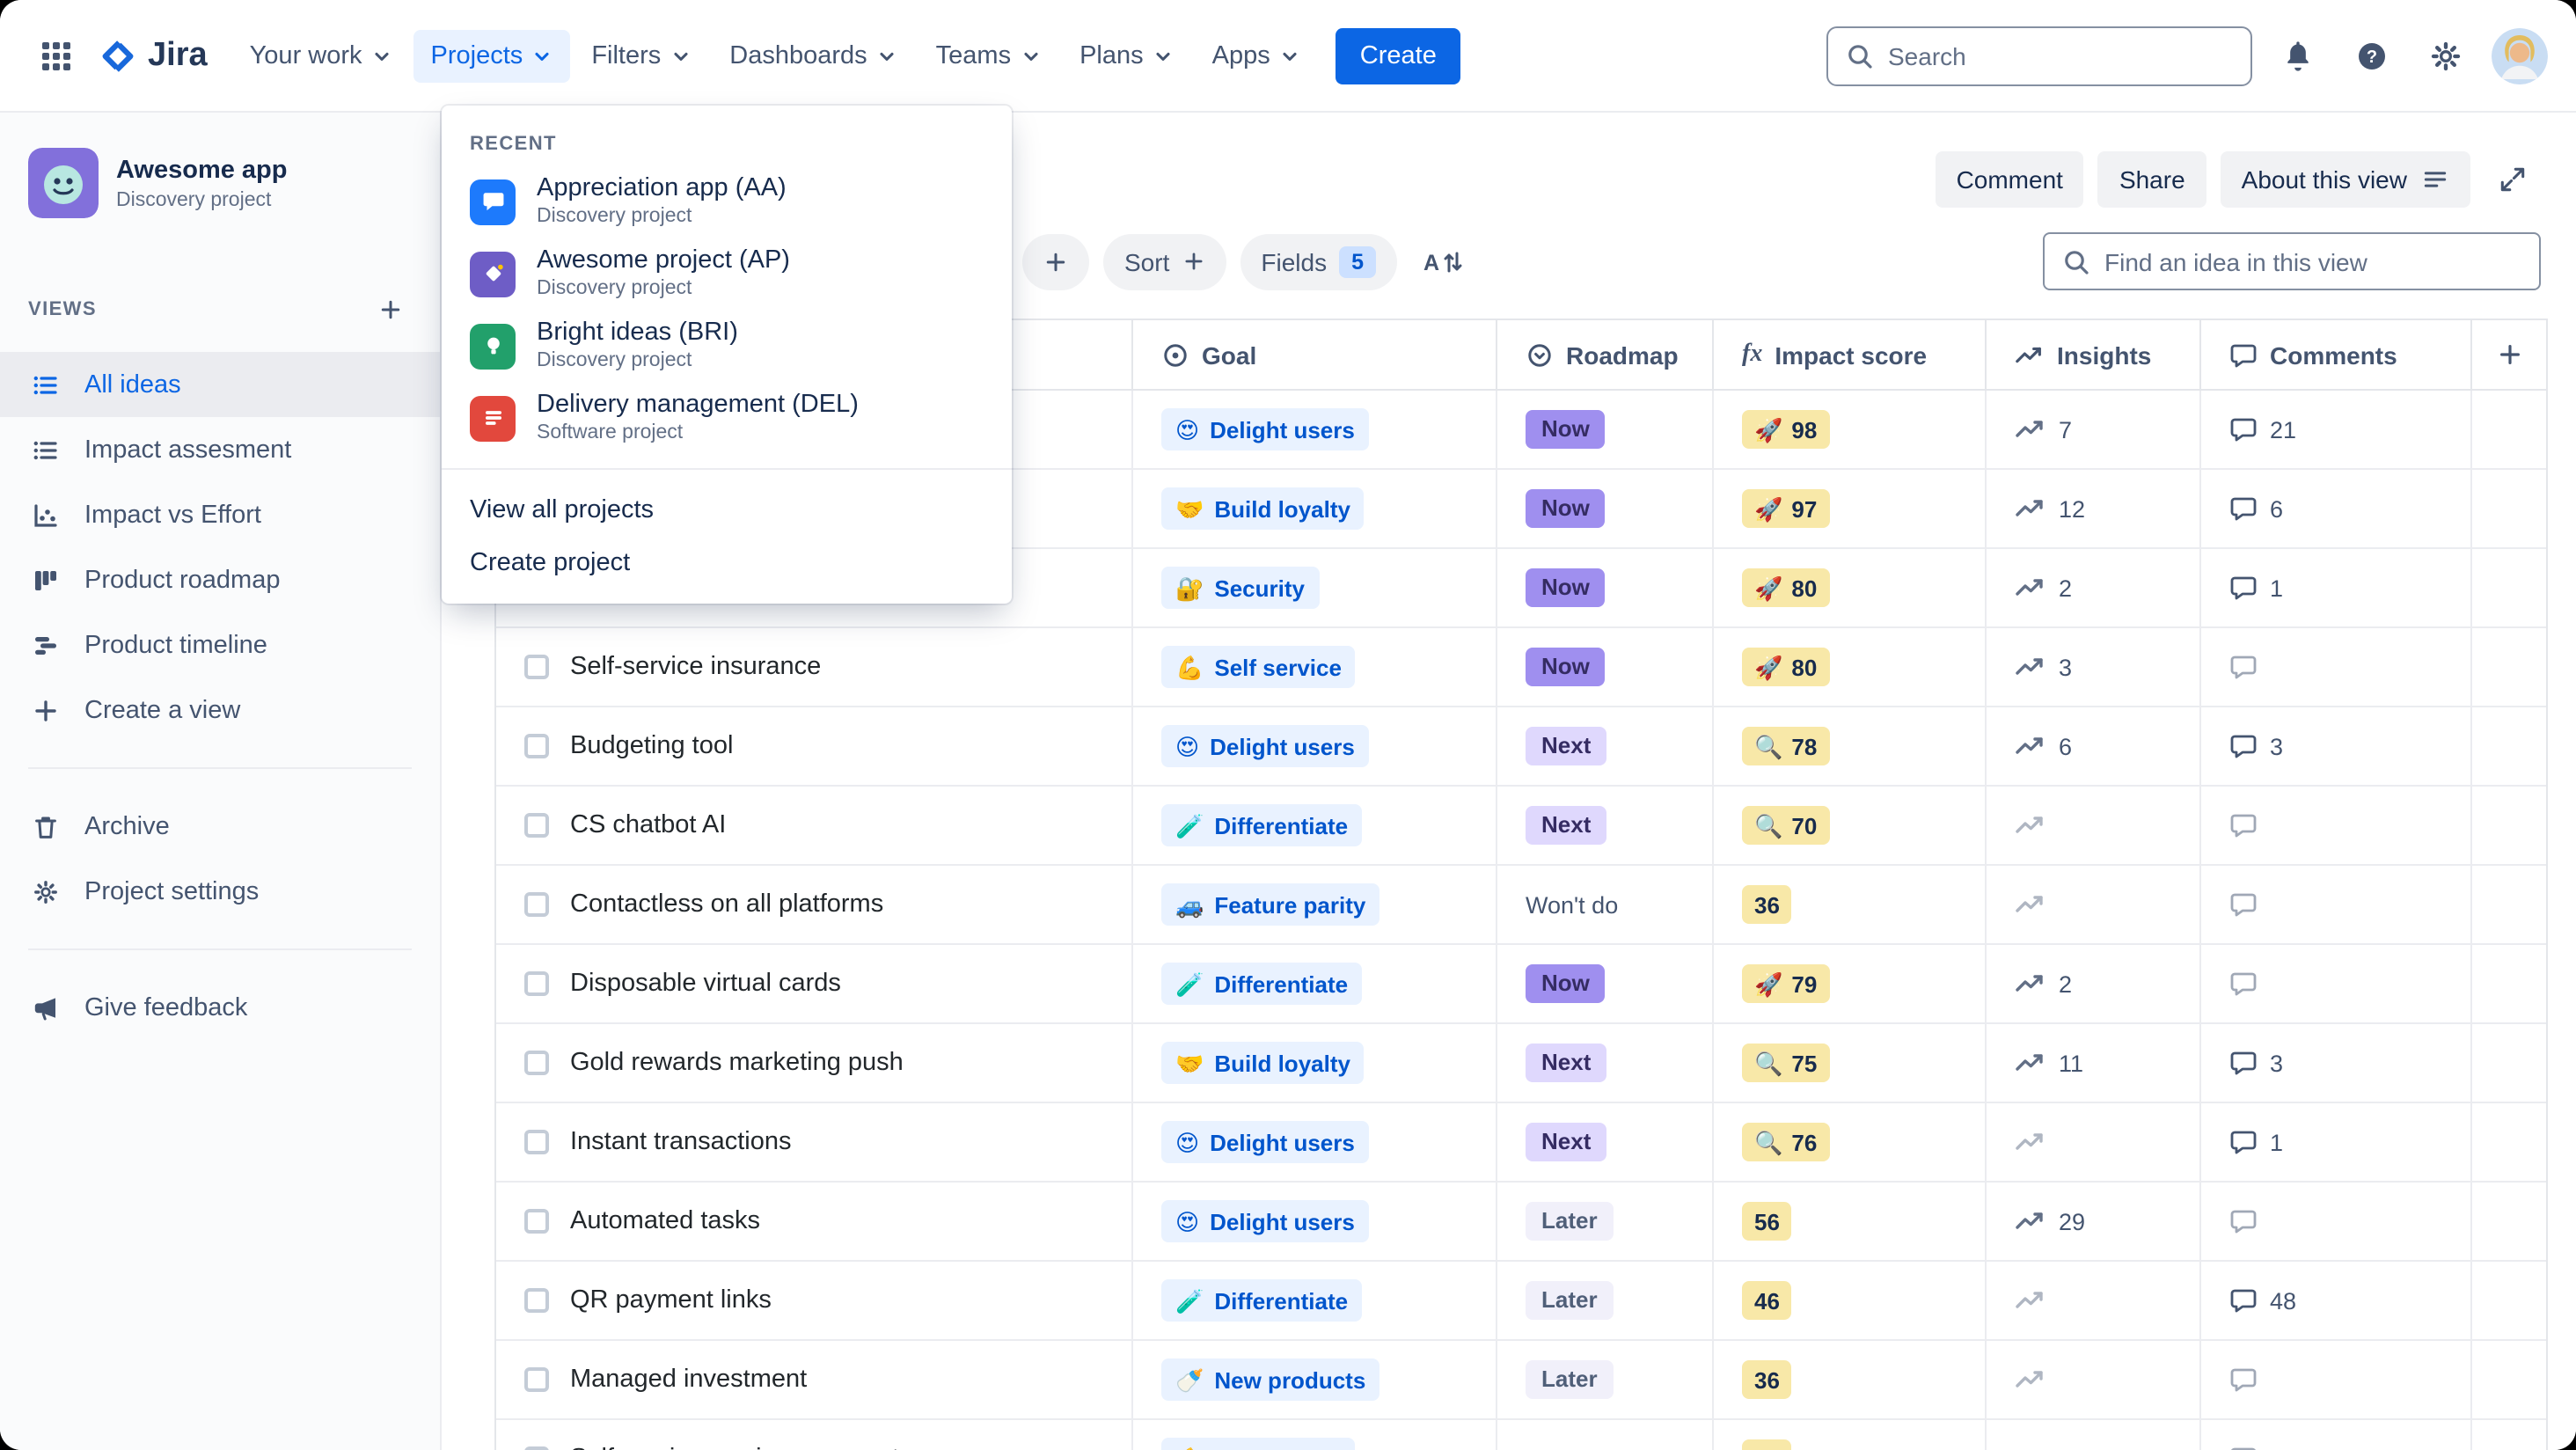 The width and height of the screenshot is (2576, 1450). I want to click on impact-score-cell: 🔍 76, so click(1850, 1143).